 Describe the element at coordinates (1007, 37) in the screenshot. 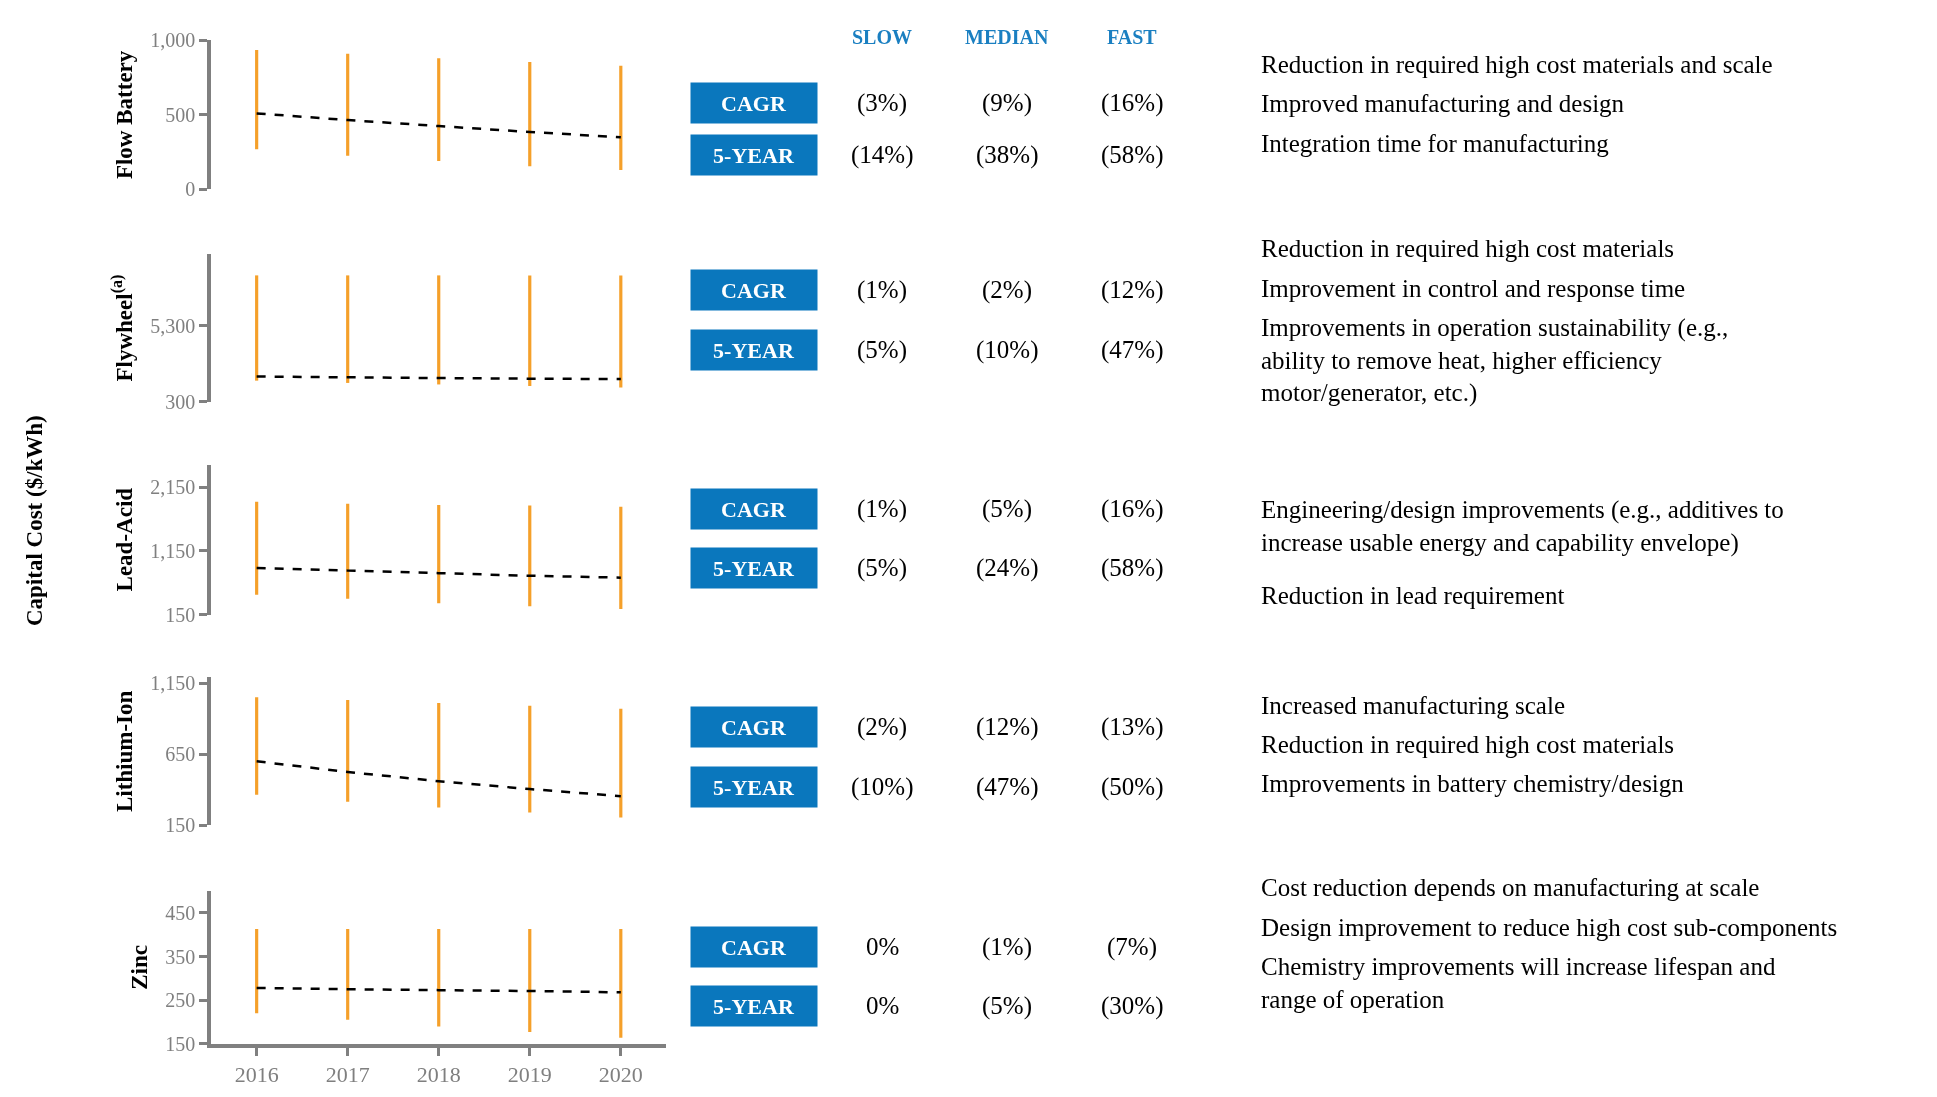

I see `category-label: MEDIAN` at that location.